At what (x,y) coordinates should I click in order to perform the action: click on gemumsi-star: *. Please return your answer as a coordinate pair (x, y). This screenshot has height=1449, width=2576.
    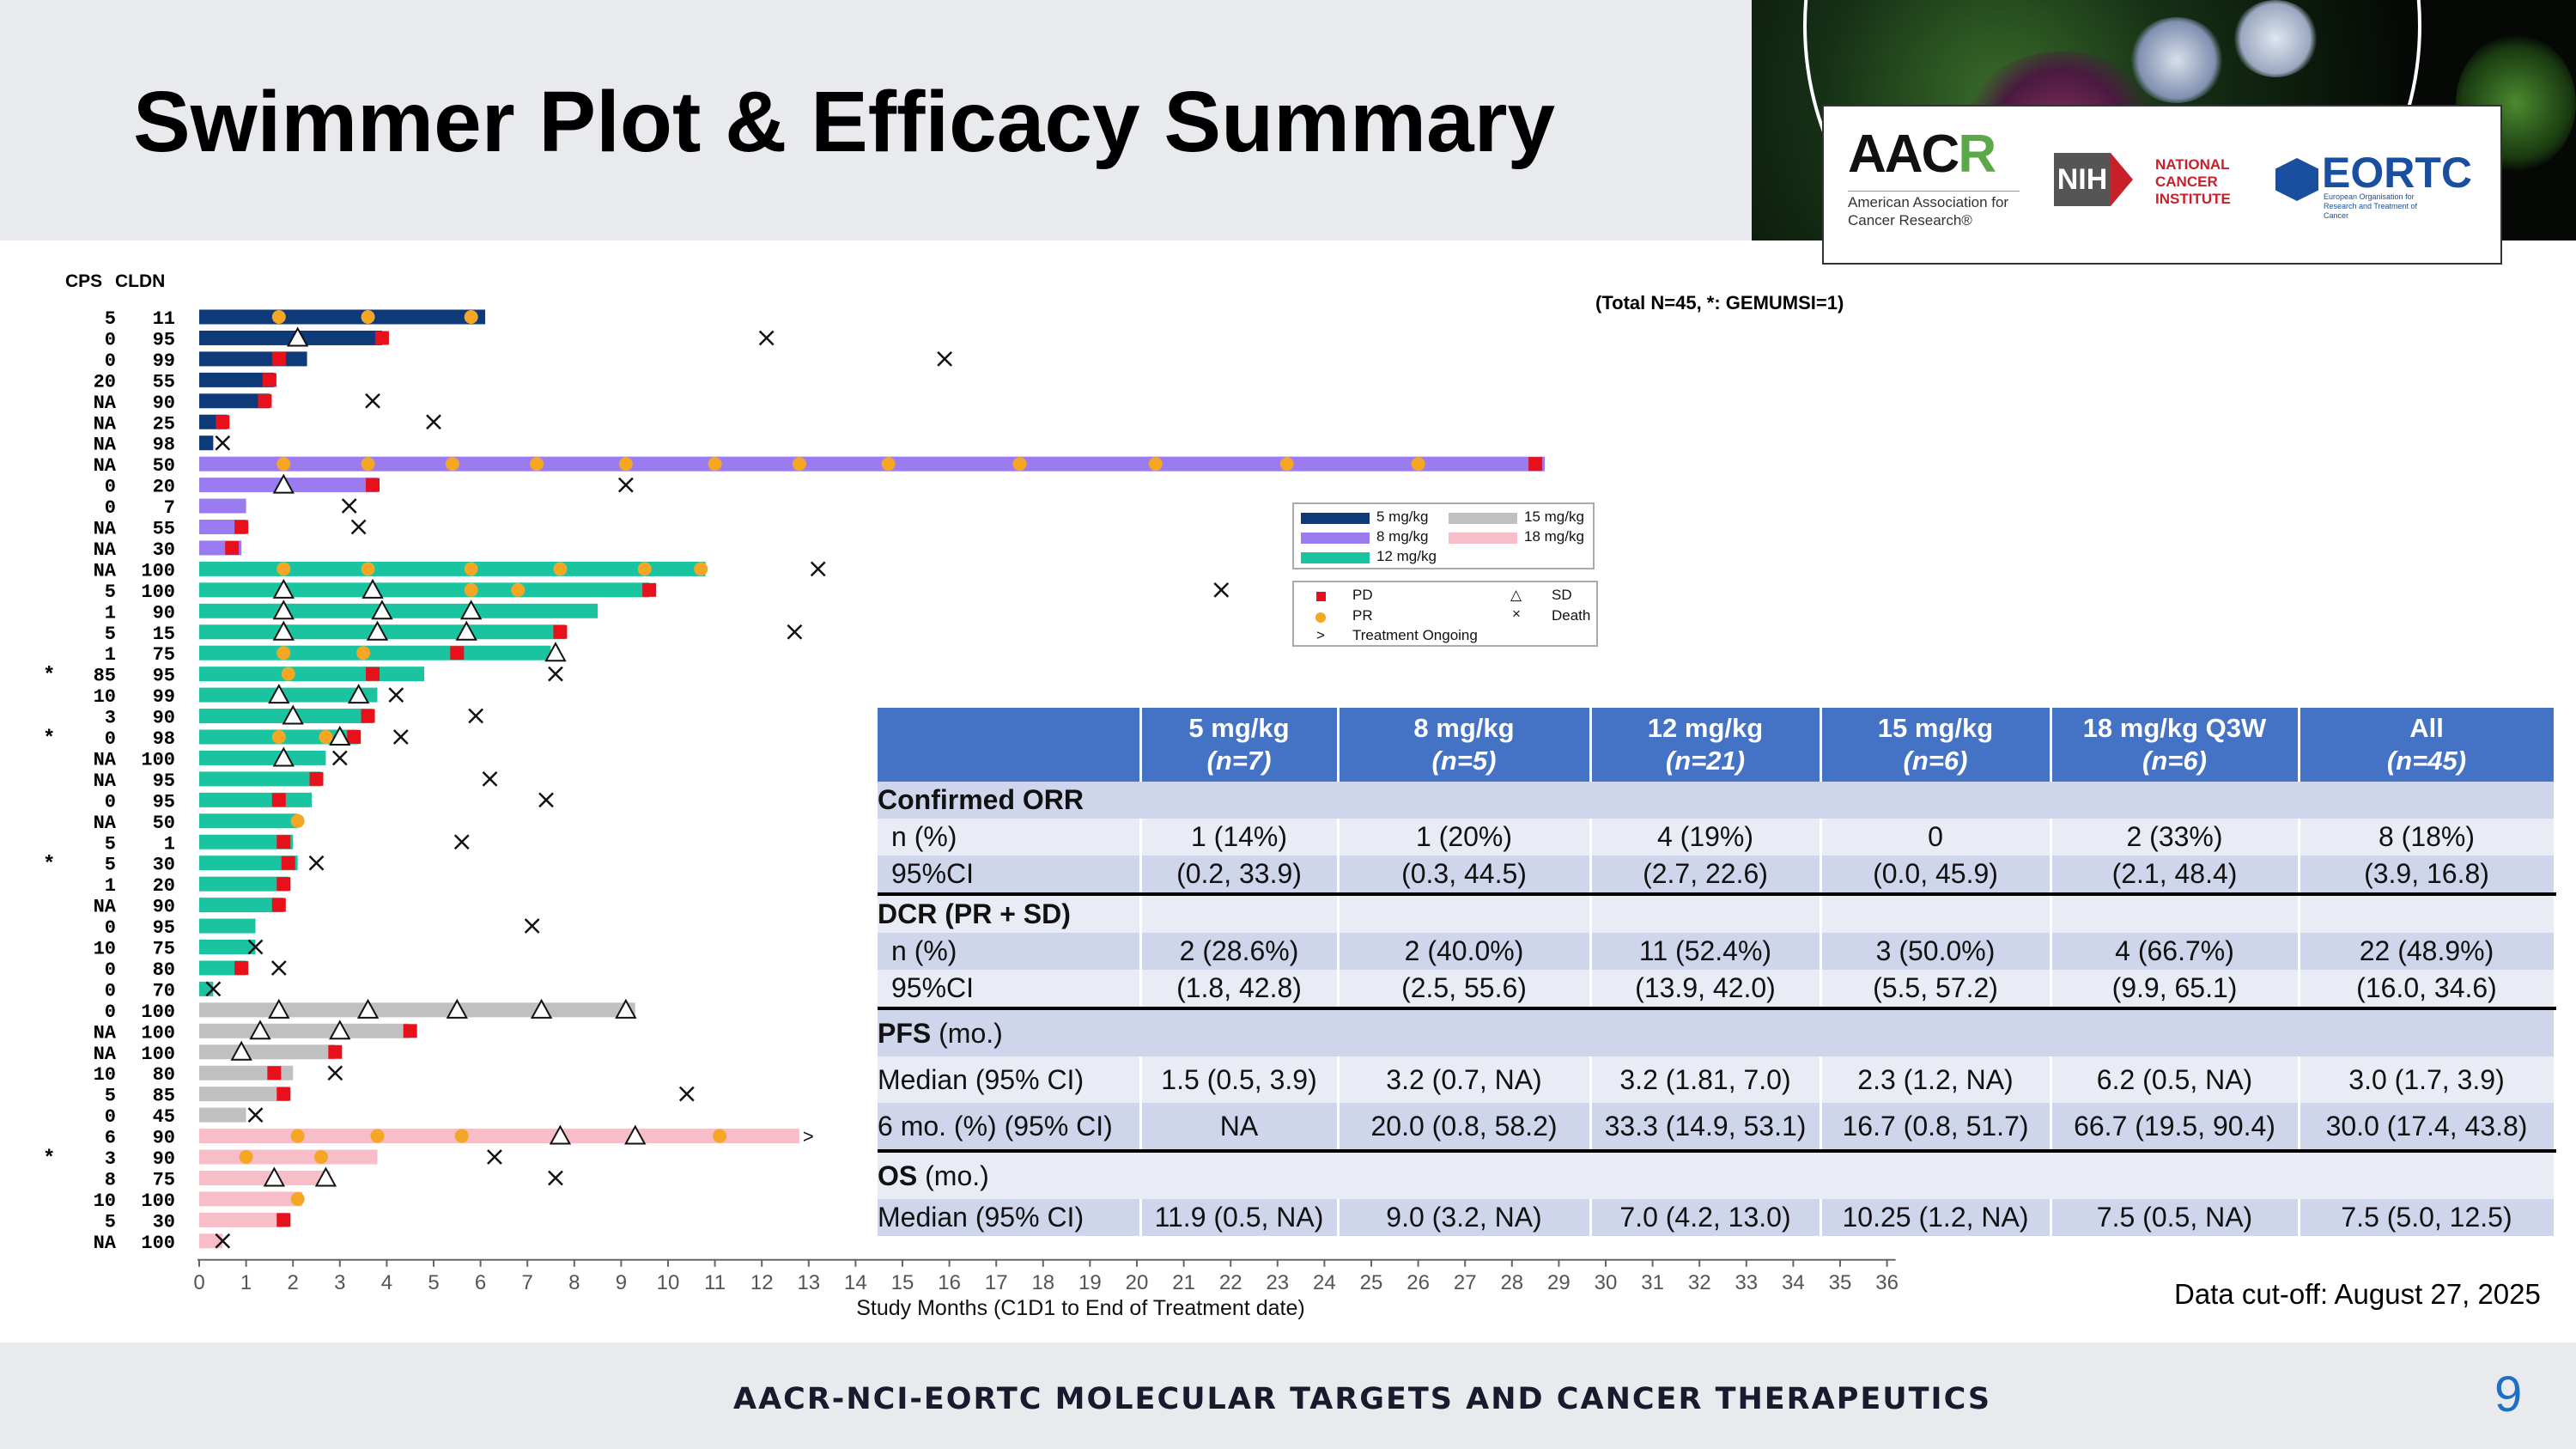
    Looking at the image, I should click on (49, 739).